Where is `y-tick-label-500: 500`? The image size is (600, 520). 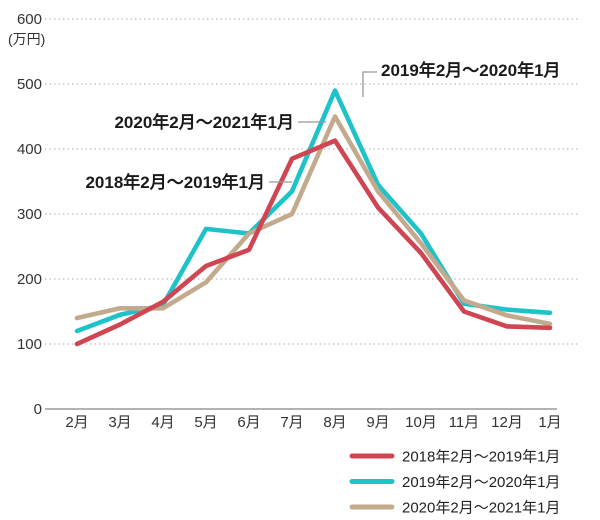
y-tick-label-500: 500 is located at coordinates (29, 84).